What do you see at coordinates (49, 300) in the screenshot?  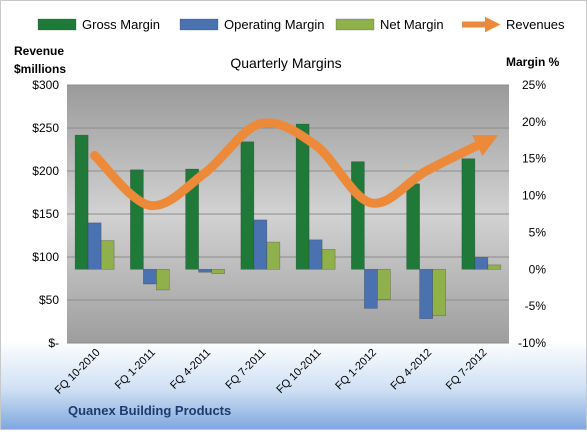 I see `left-tick-label: $50` at bounding box center [49, 300].